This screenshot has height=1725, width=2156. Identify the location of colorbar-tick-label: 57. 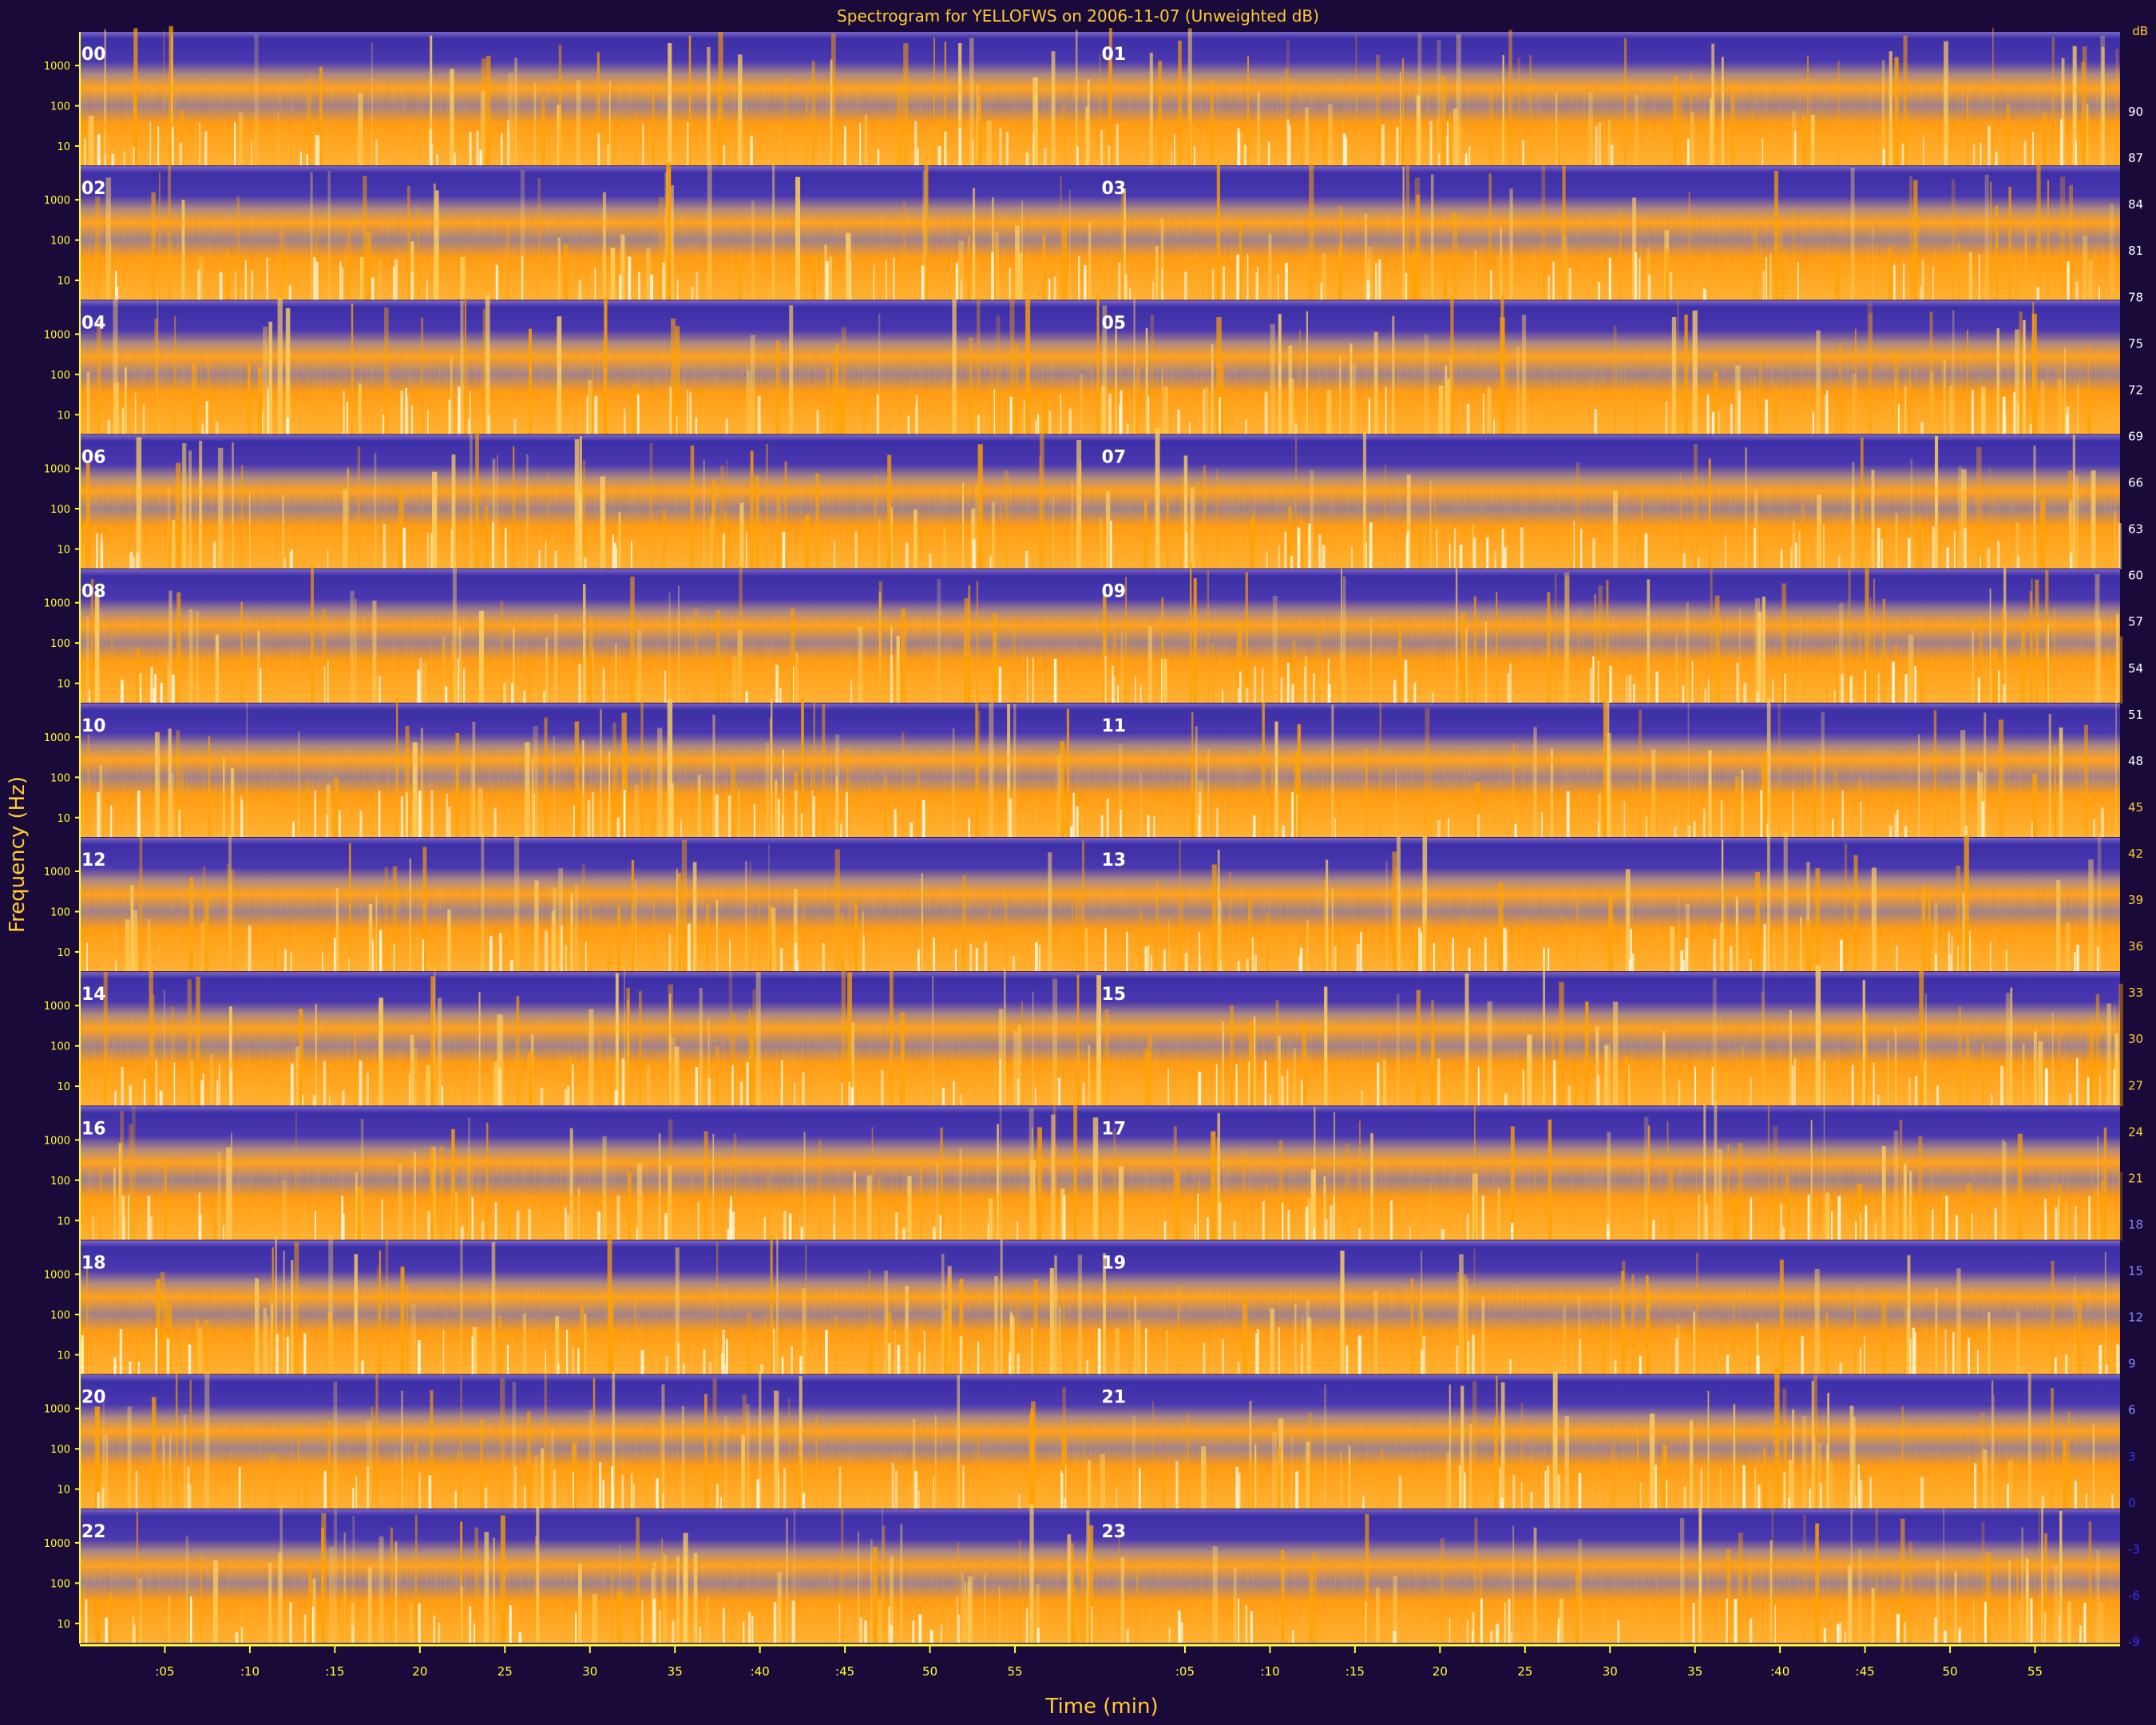
(2135, 622).